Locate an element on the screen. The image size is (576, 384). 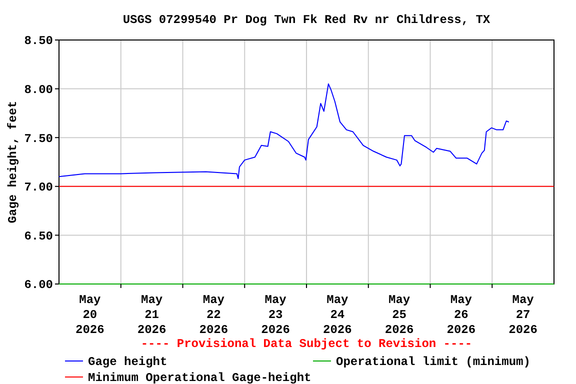
x-tick-label: May 27 2026 is located at coordinates (523, 315).